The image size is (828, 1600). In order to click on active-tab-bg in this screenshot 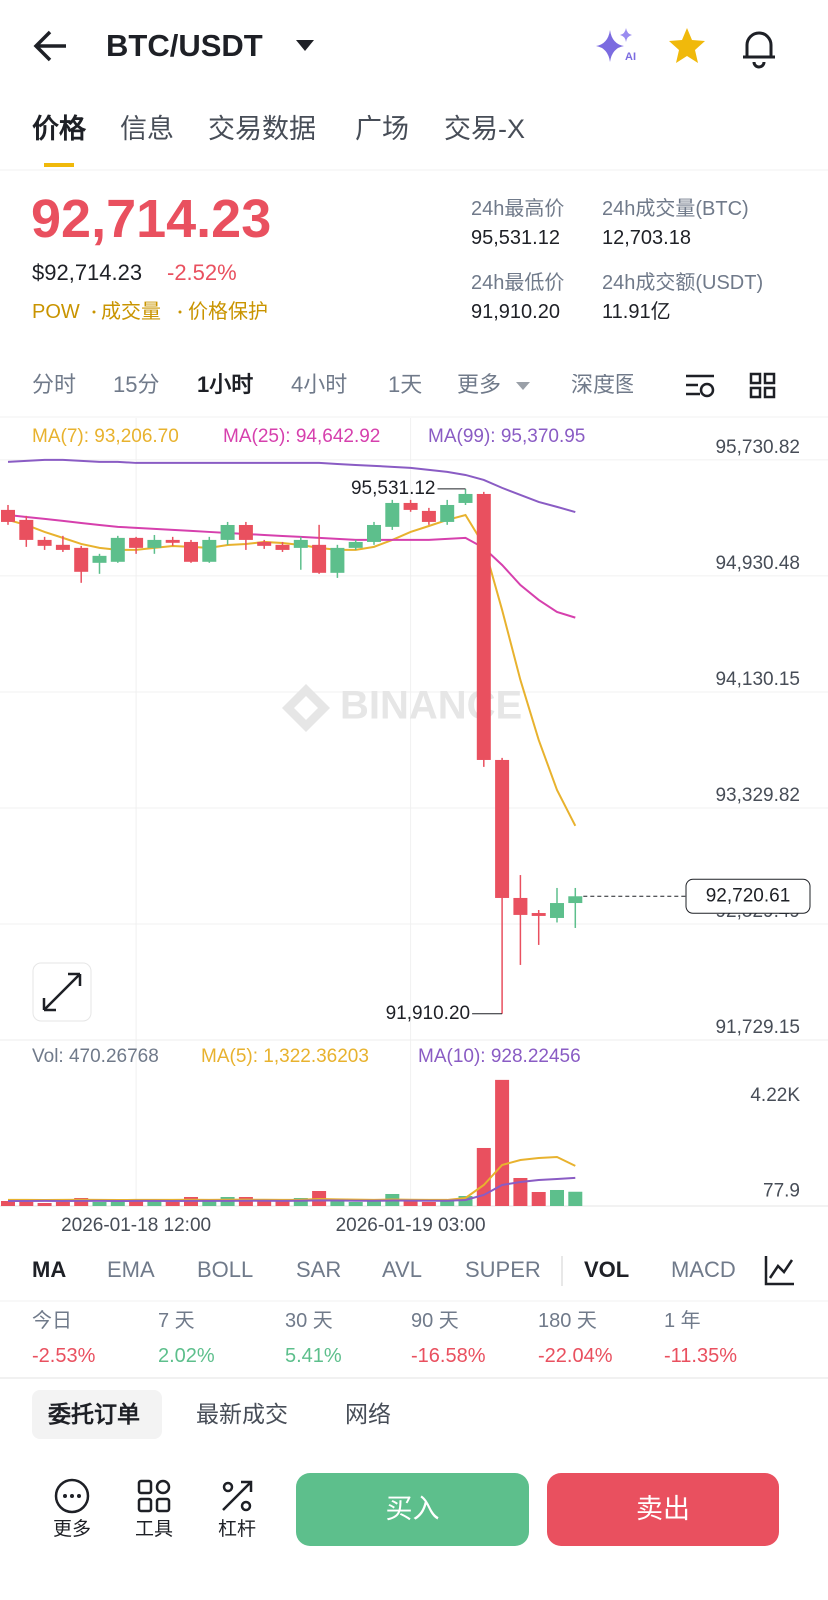, I will do `click(97, 1414)`.